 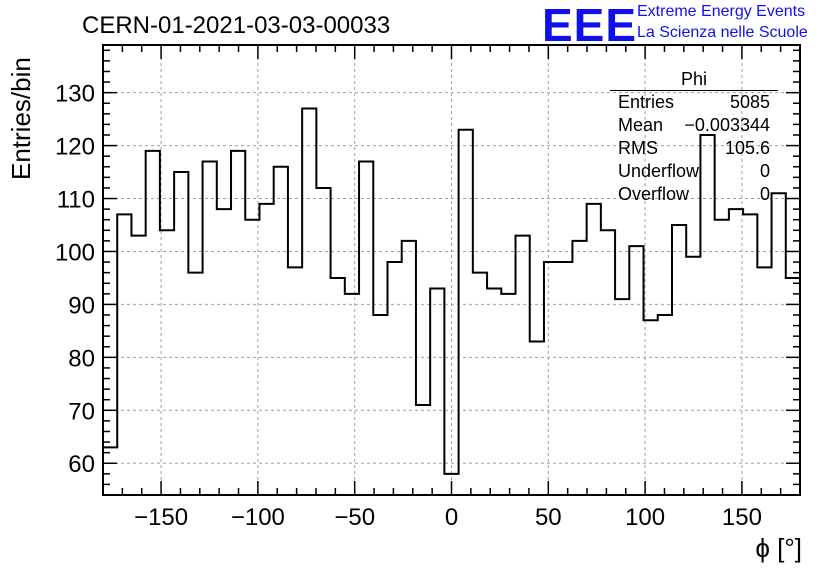 What do you see at coordinates (654, 194) in the screenshot?
I see `stats-label: Overflow` at bounding box center [654, 194].